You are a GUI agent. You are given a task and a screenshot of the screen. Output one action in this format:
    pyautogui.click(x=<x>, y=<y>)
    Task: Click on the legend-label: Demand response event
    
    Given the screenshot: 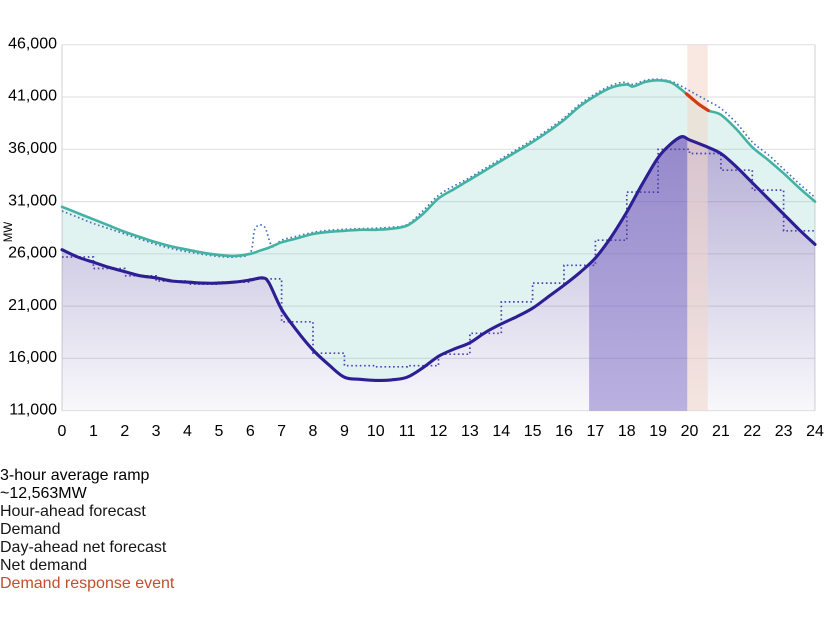 What is the action you would take?
    pyautogui.click(x=87, y=583)
    